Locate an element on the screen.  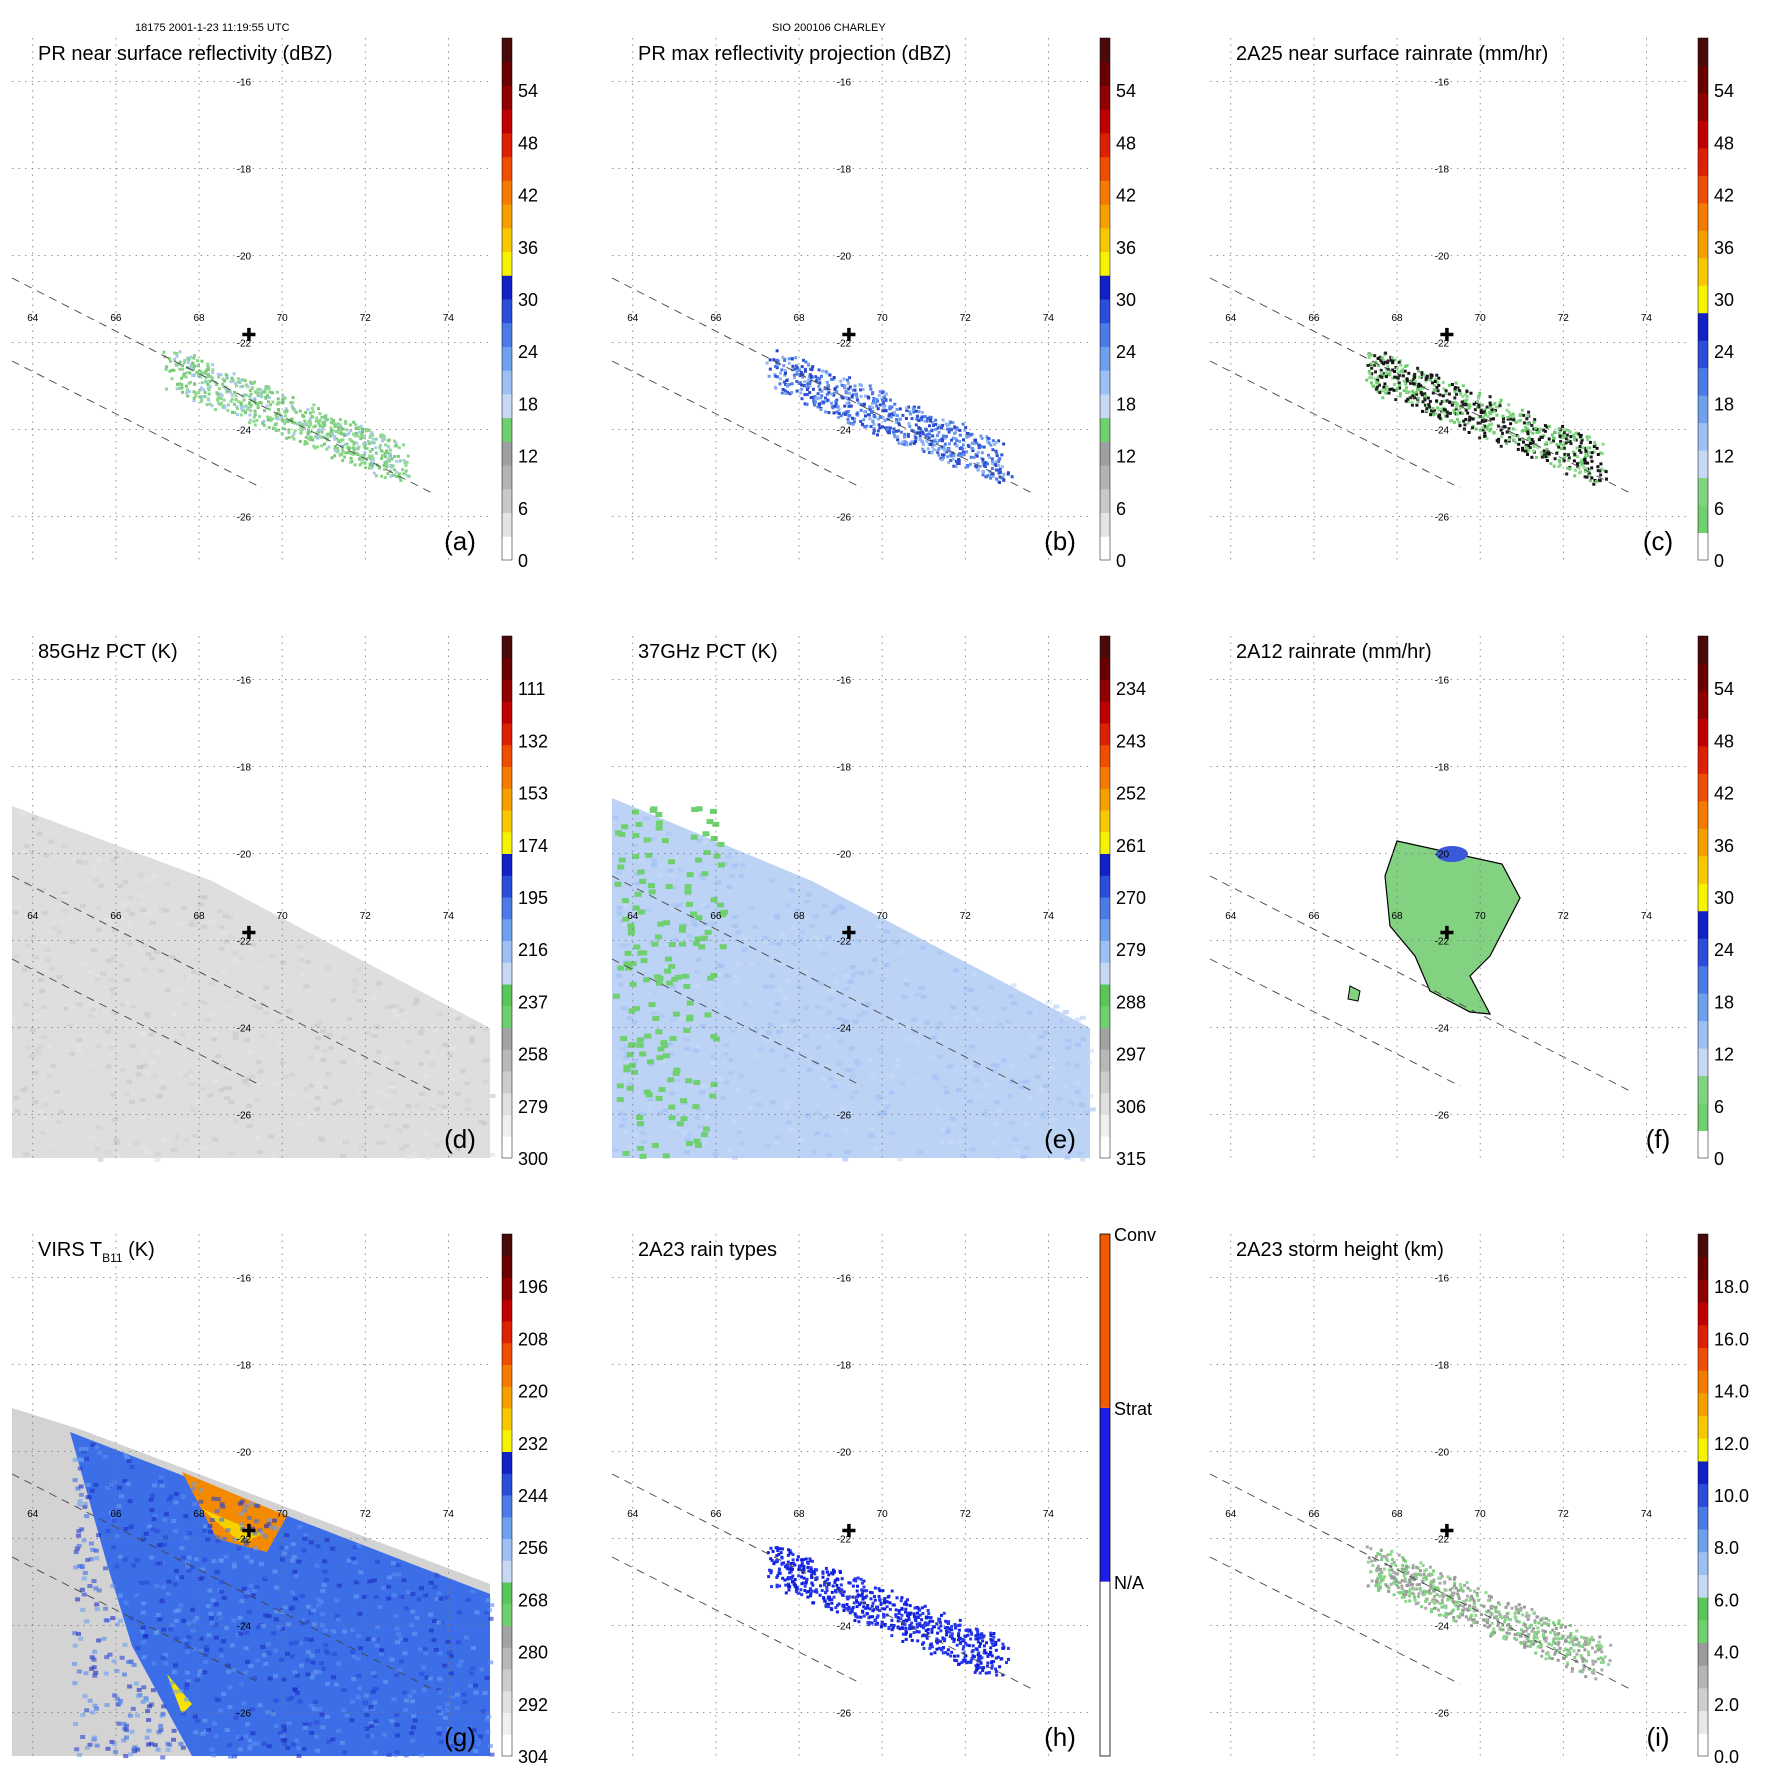
lon-tick-label: 74 is located at coordinates (449, 1514).